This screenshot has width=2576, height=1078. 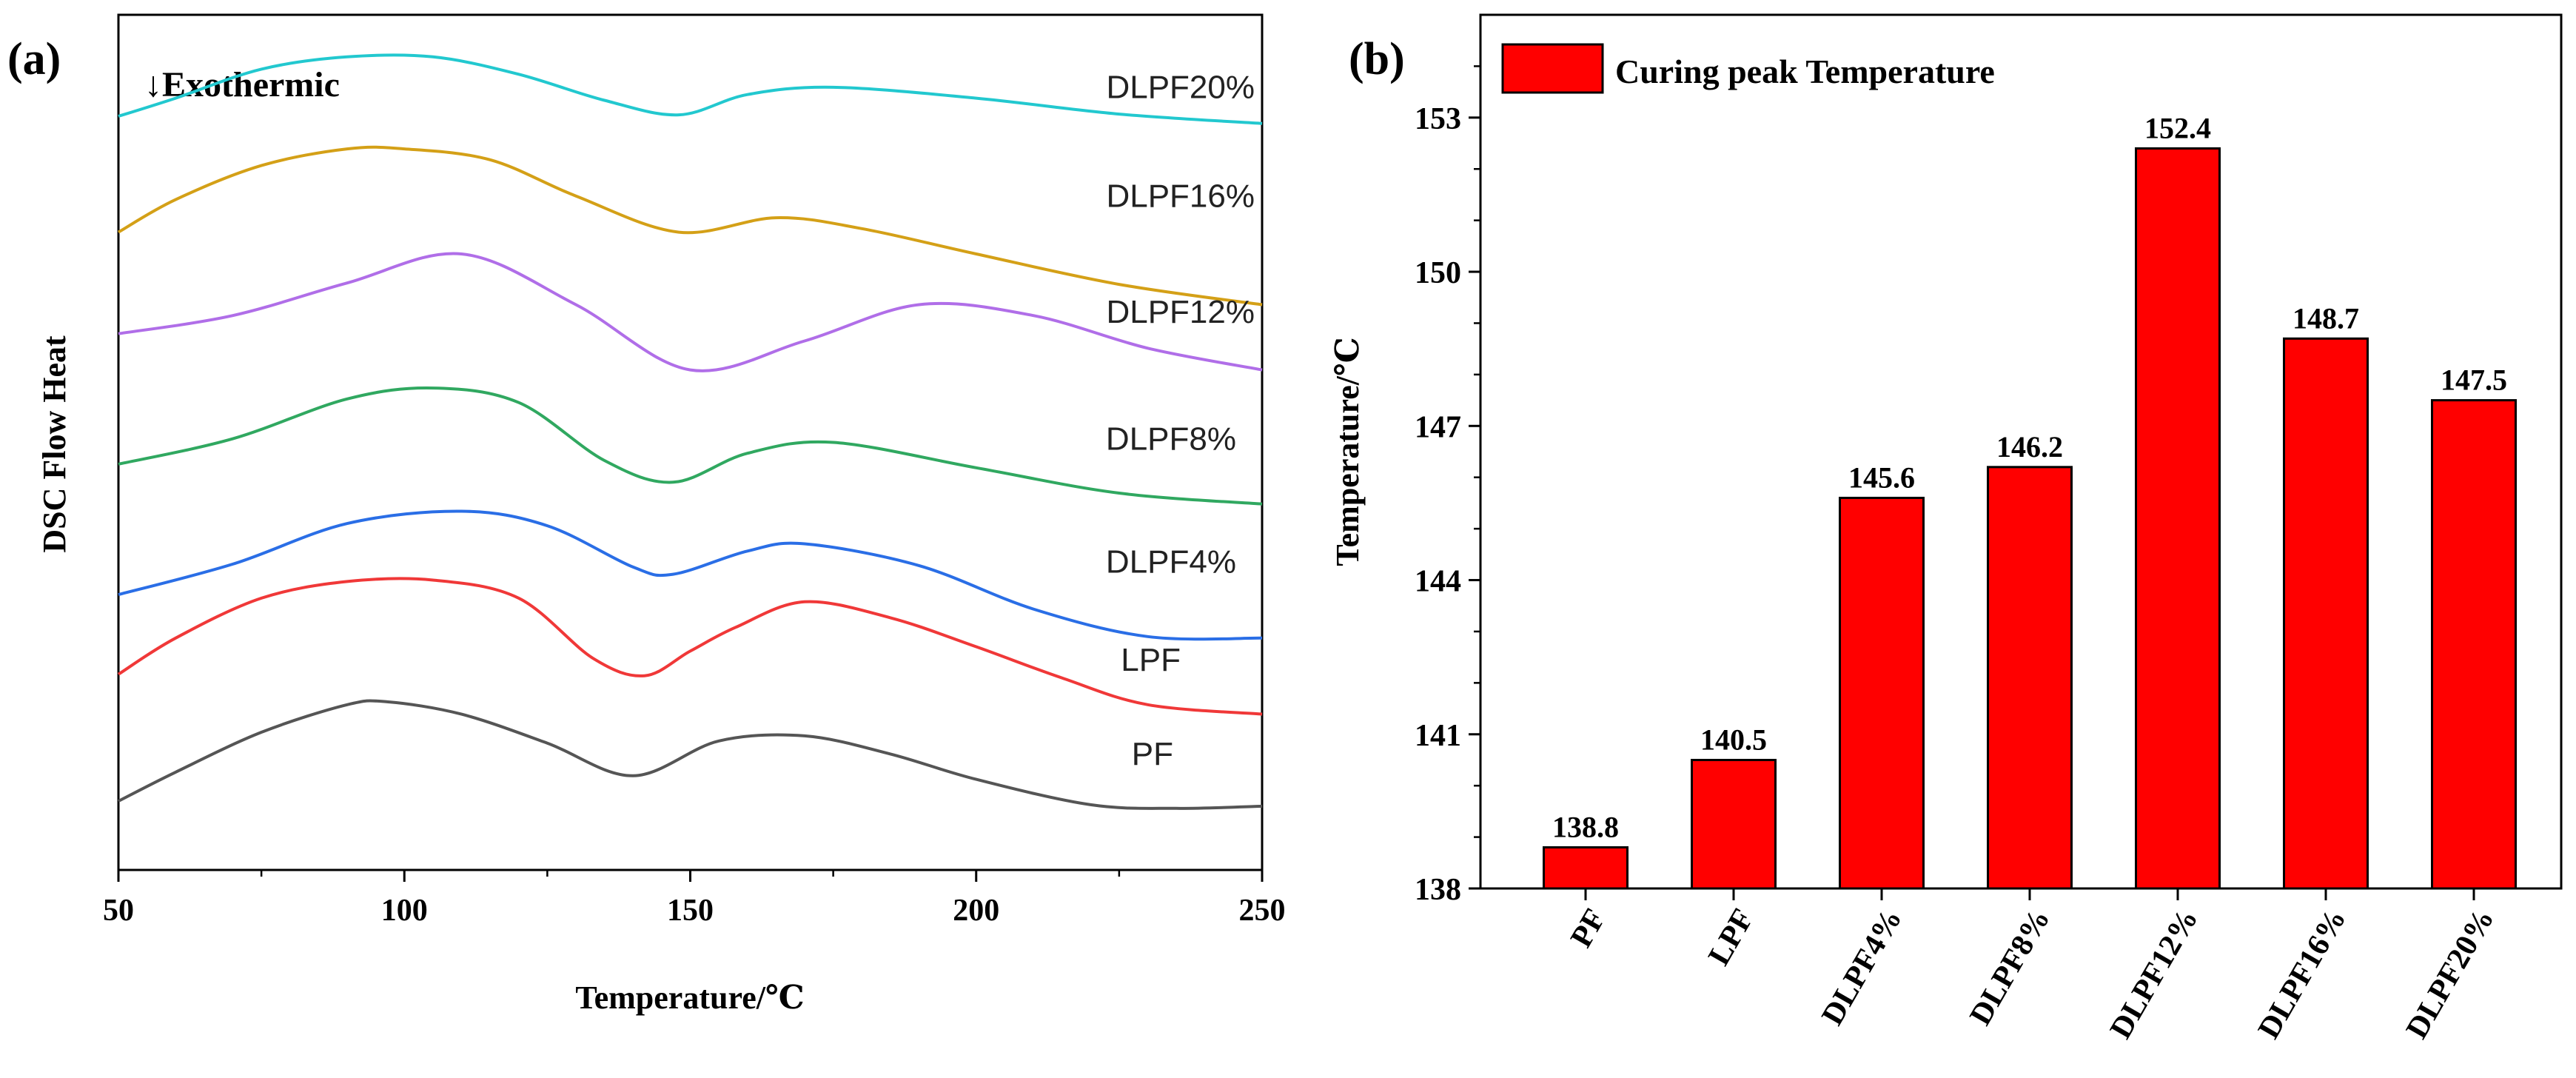 I want to click on dsc-x-tick-label: 50, so click(x=118, y=911).